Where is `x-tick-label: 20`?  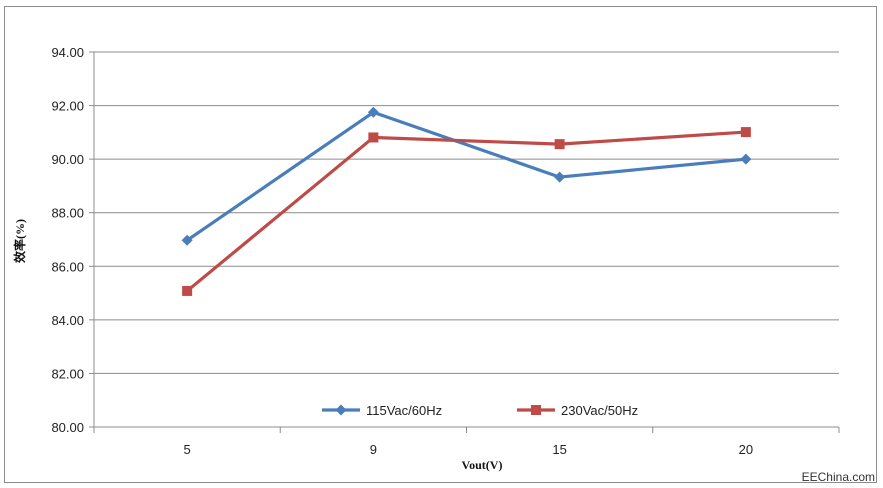
x-tick-label: 20 is located at coordinates (746, 449).